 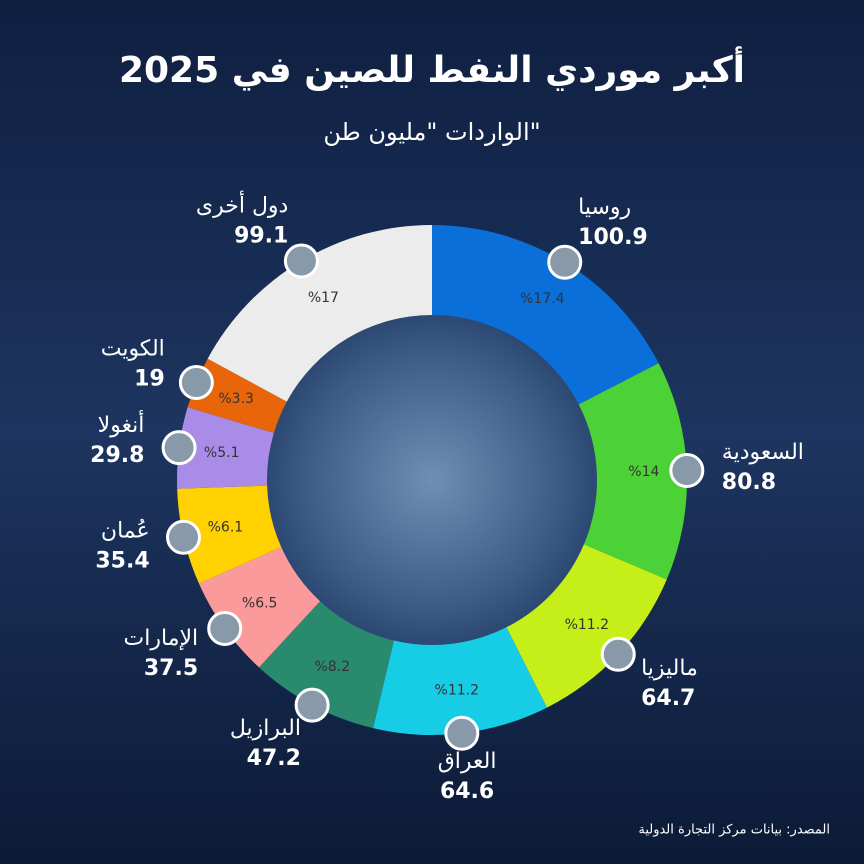 What do you see at coordinates (265, 728) in the screenshot?
I see `category-label: البرازيل` at bounding box center [265, 728].